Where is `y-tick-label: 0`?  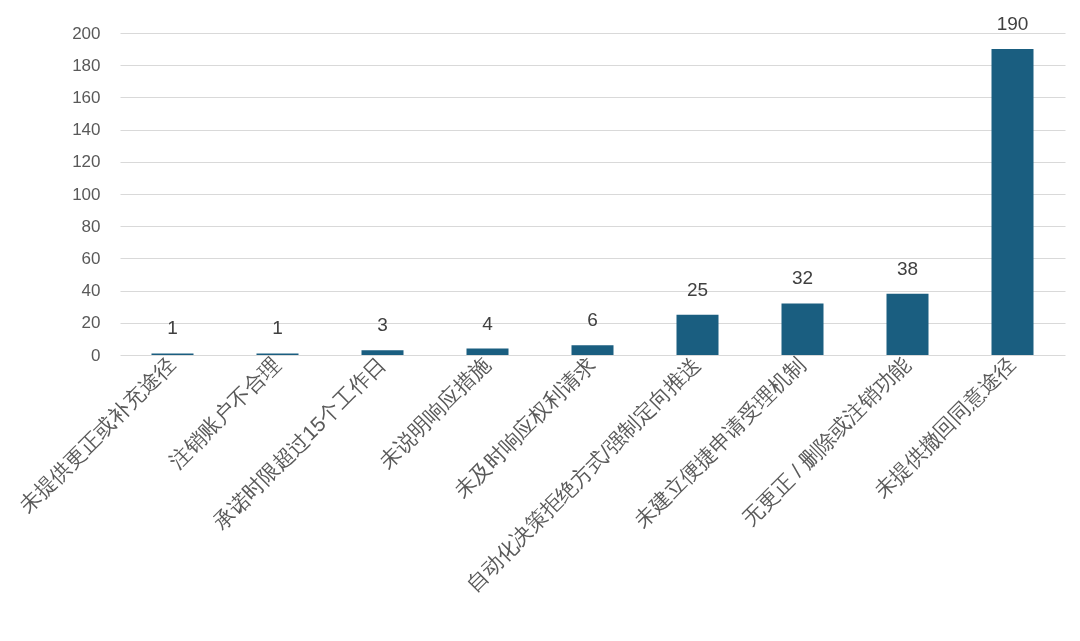
y-tick-label: 0 is located at coordinates (96, 355).